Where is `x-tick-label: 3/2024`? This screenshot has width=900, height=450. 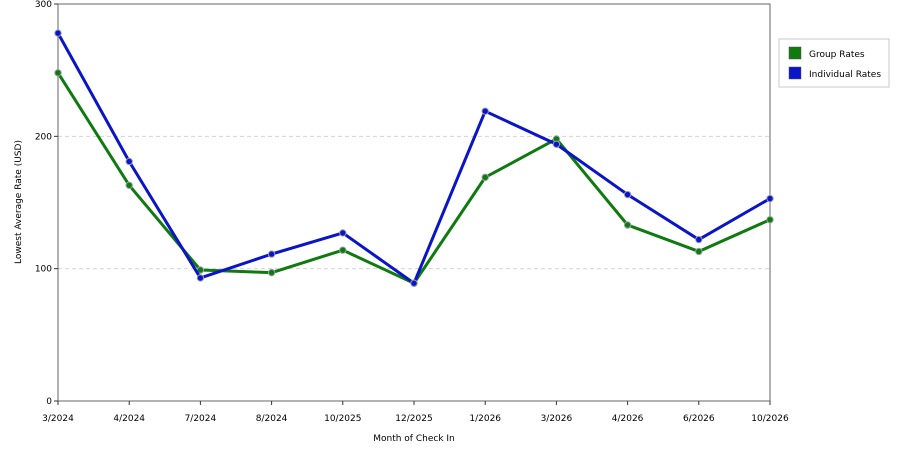
x-tick-label: 3/2024 is located at coordinates (58, 419).